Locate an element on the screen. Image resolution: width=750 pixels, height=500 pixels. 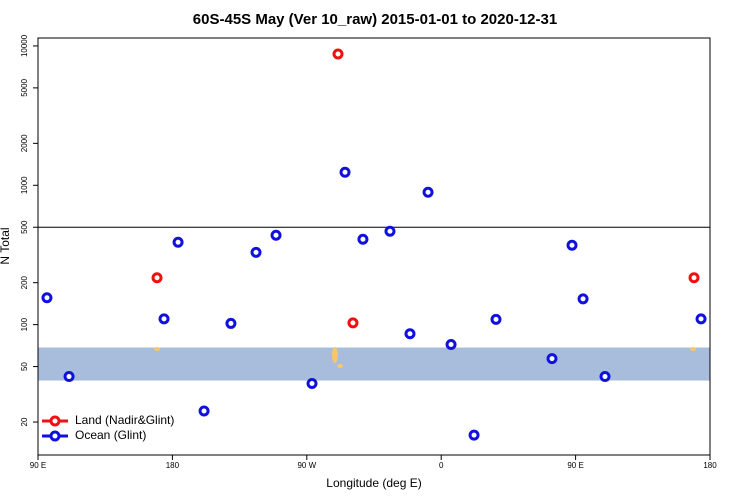
x-tick-label: 90 W is located at coordinates (306, 465).